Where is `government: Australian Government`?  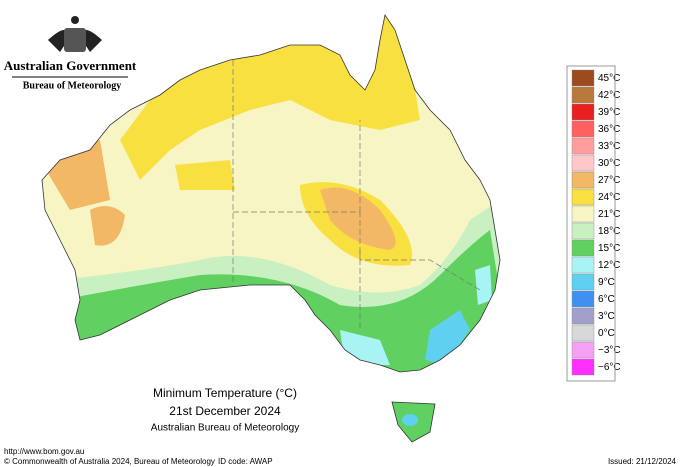 government: Australian Government is located at coordinates (70, 65).